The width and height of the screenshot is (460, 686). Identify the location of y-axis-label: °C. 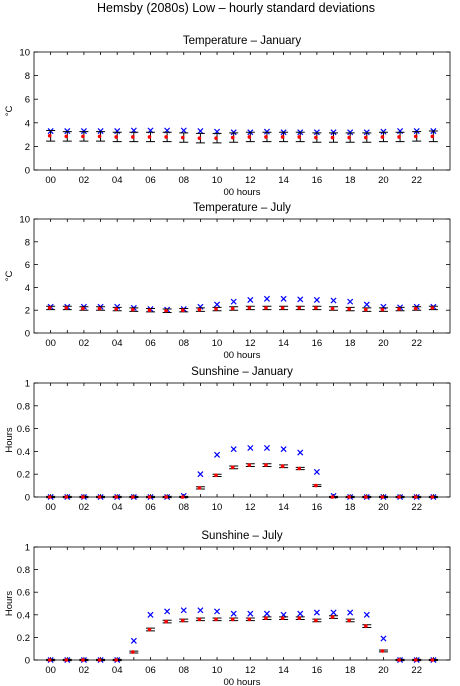
(9, 111).